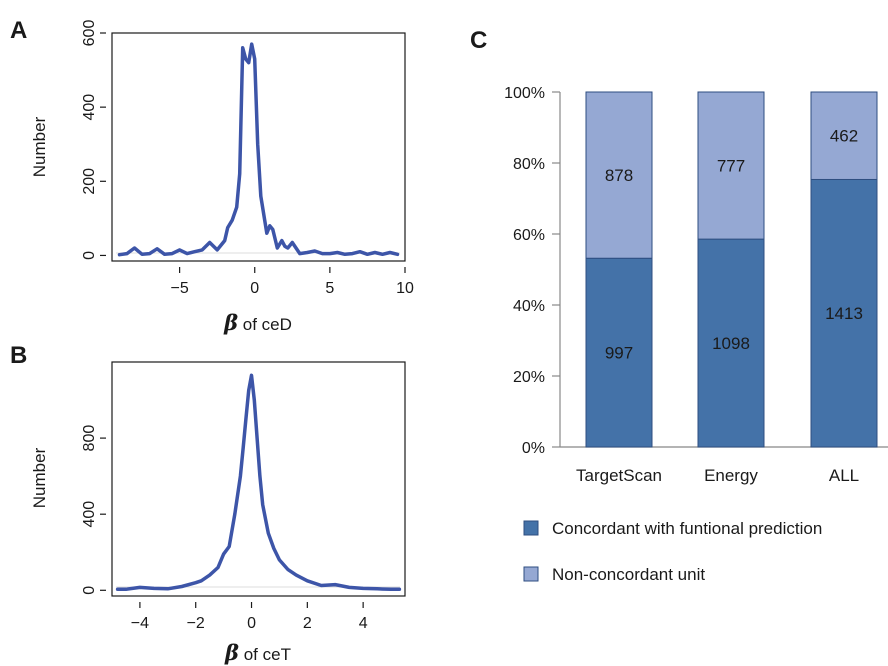 The image size is (888, 666). Describe the element at coordinates (529, 235) in the screenshot. I see `y-tick-label-c: 60%` at that location.